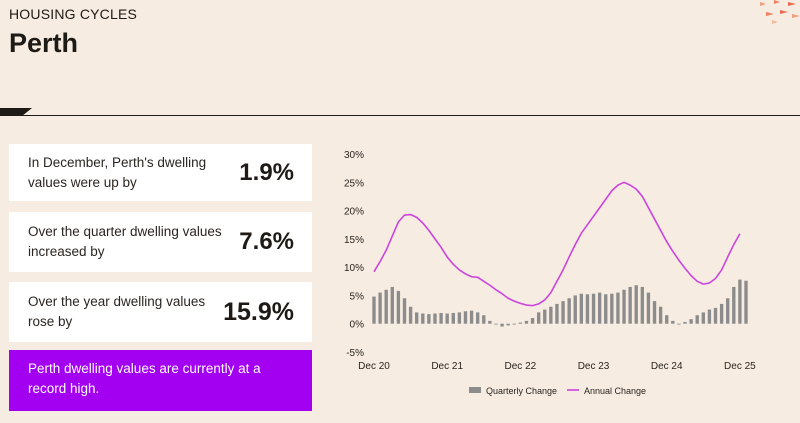  I want to click on section-eyebrow: HOUSING CYCLES, so click(73, 14).